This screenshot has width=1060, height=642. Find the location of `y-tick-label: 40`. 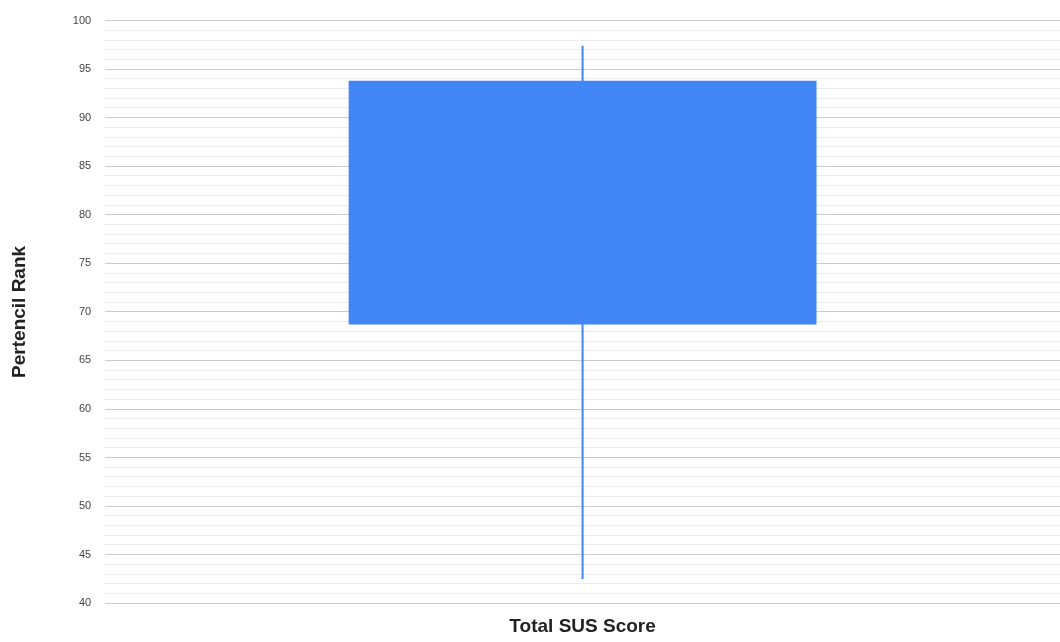

y-tick-label: 40 is located at coordinates (85, 602).